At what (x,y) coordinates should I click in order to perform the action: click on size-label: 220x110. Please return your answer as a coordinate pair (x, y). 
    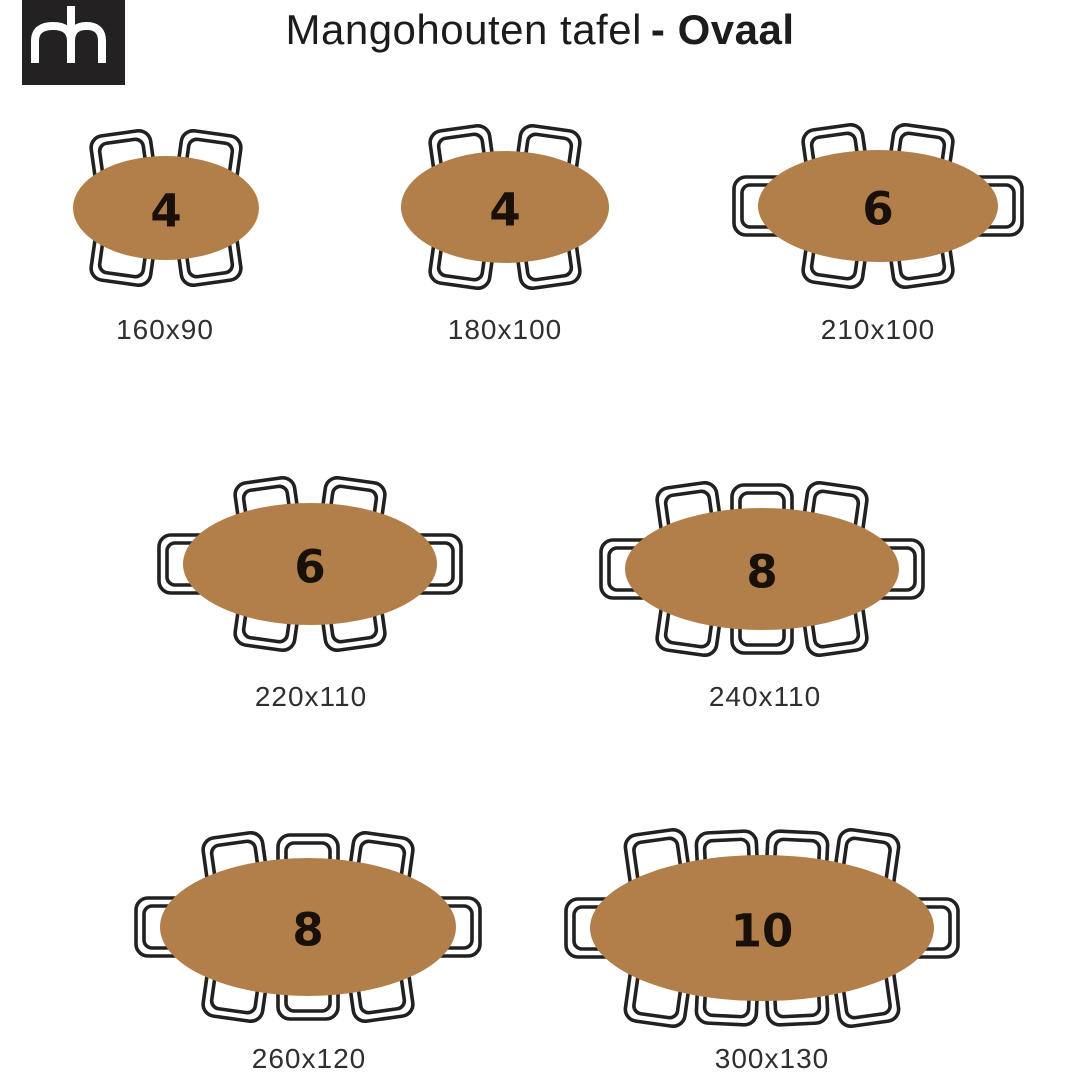
    Looking at the image, I should click on (311, 696).